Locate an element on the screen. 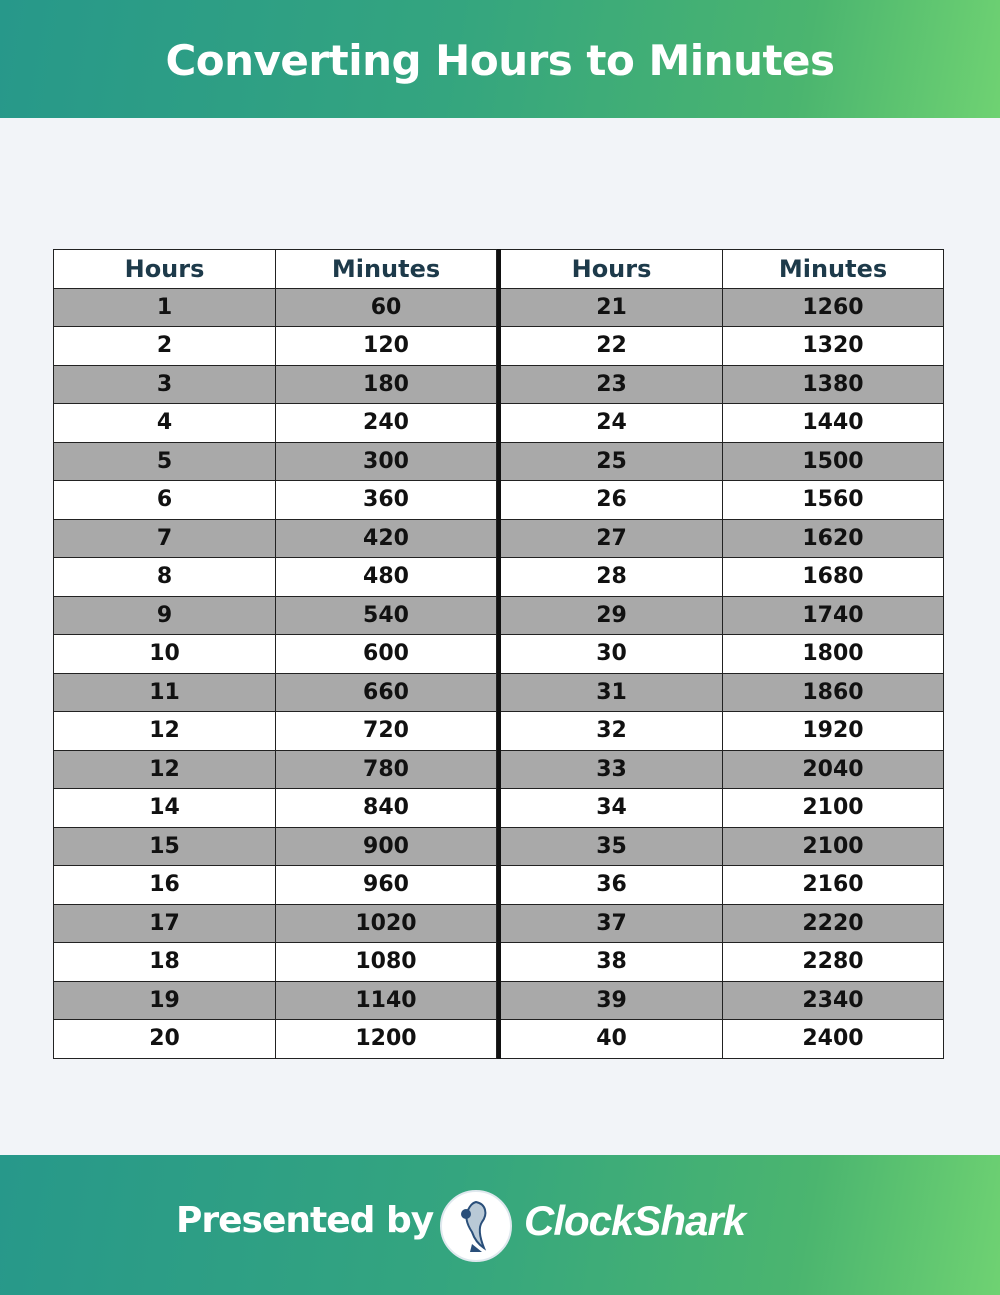 The height and width of the screenshot is (1295, 1000). table-row: 36 2160 is located at coordinates (721, 885).